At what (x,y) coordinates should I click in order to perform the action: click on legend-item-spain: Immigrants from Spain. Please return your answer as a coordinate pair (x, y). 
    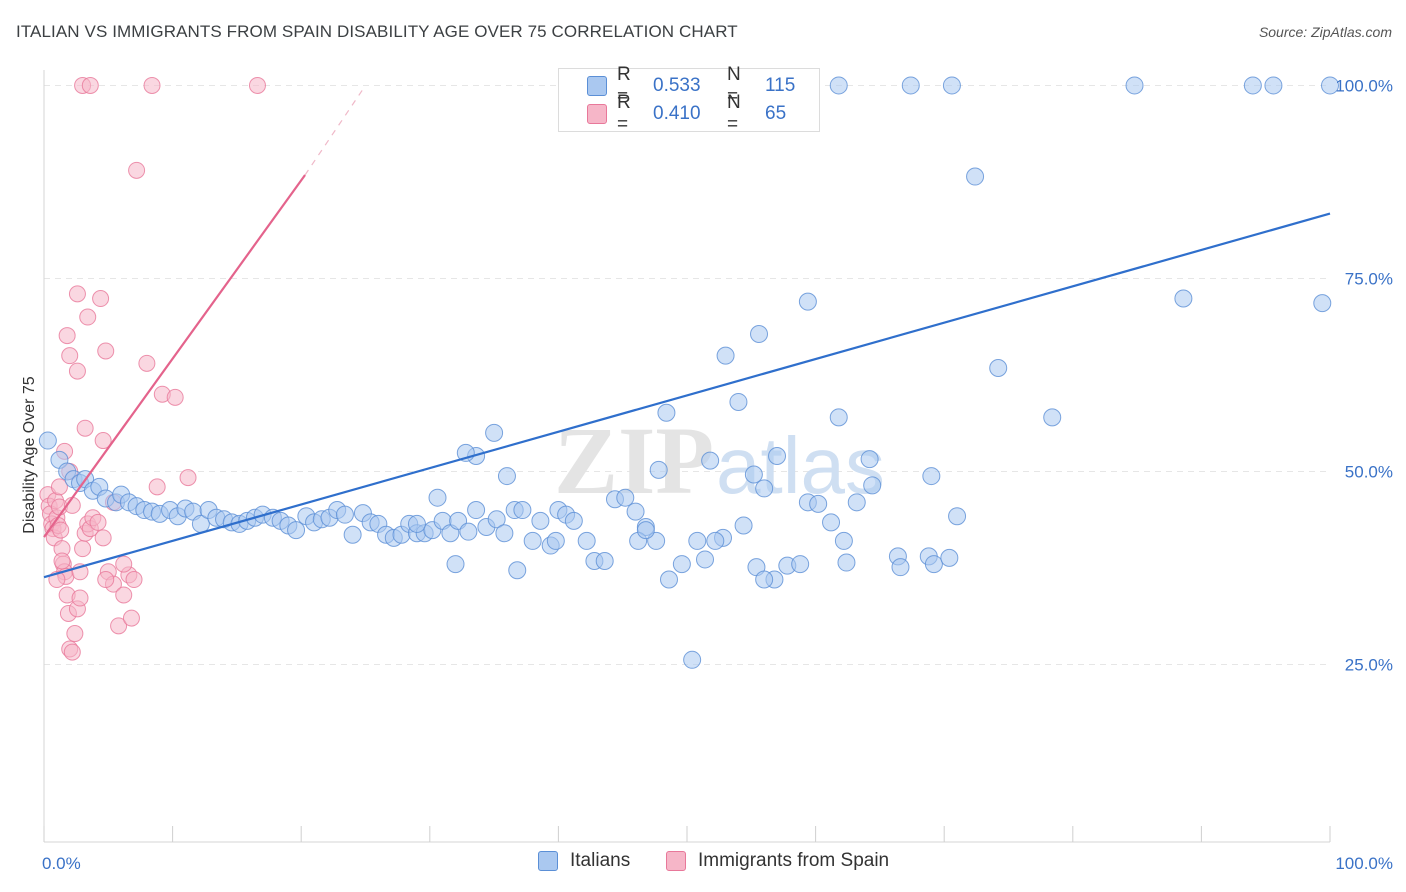
    Looking at the image, I should click on (777, 861).